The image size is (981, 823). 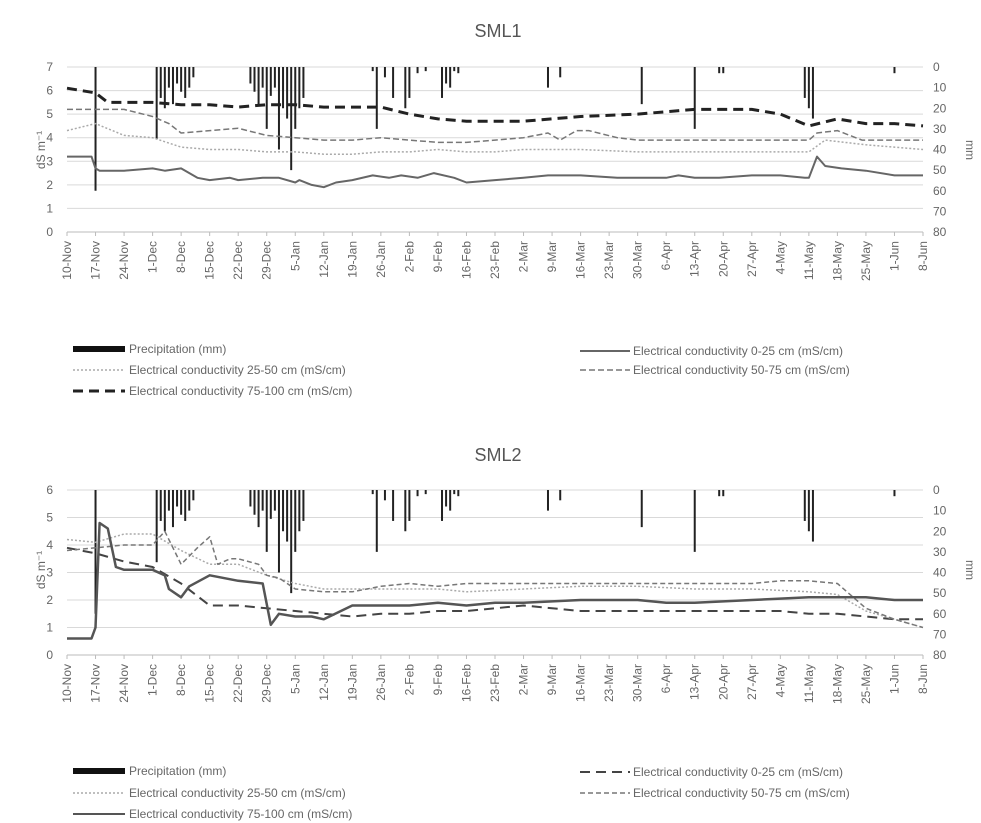 I want to click on legend-label: Electrical conductivity 0-25 cm (mS/cm), so click(x=738, y=351).